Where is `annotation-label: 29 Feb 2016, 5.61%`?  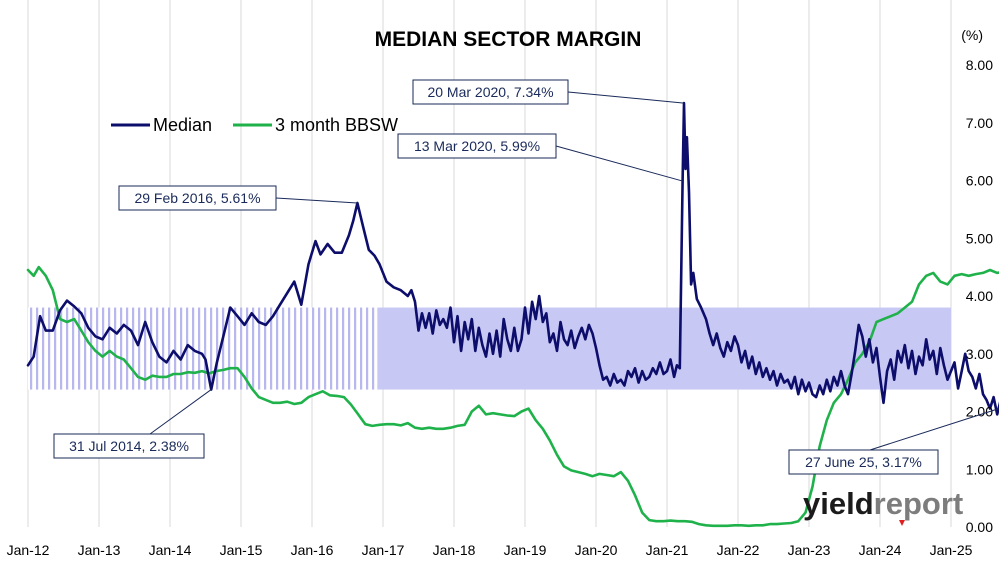
annotation-label: 29 Feb 2016, 5.61% is located at coordinates (197, 198).